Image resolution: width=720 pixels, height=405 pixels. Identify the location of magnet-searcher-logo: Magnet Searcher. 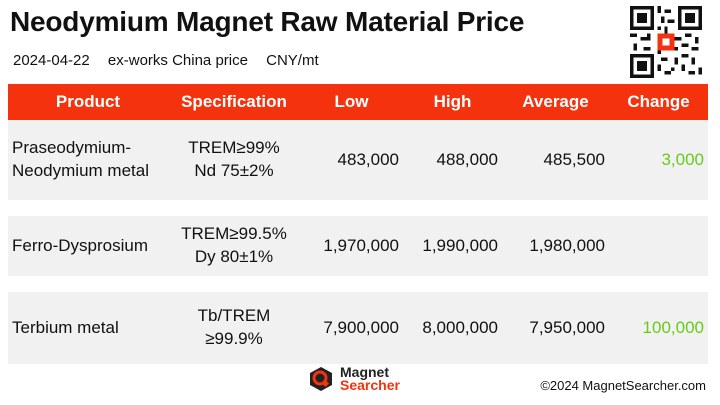
(354, 378).